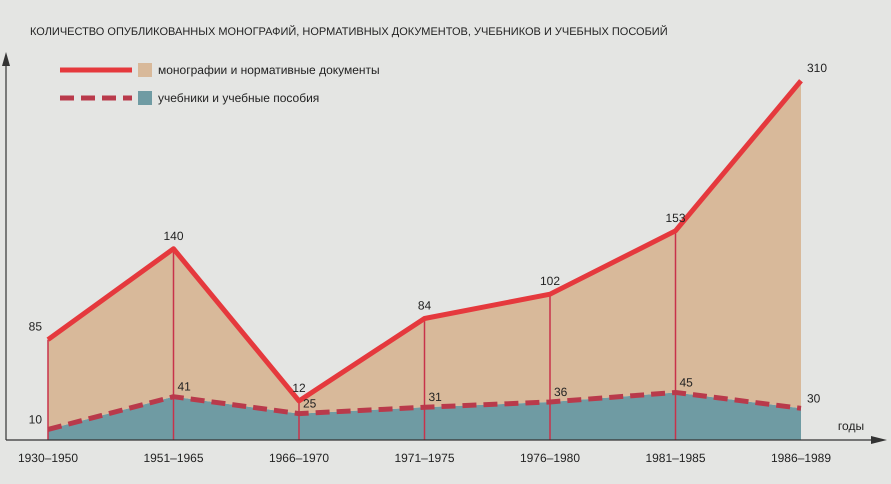 This screenshot has height=484, width=891. What do you see at coordinates (675, 458) in the screenshot?
I see `x-tick-label: 1981–1985` at bounding box center [675, 458].